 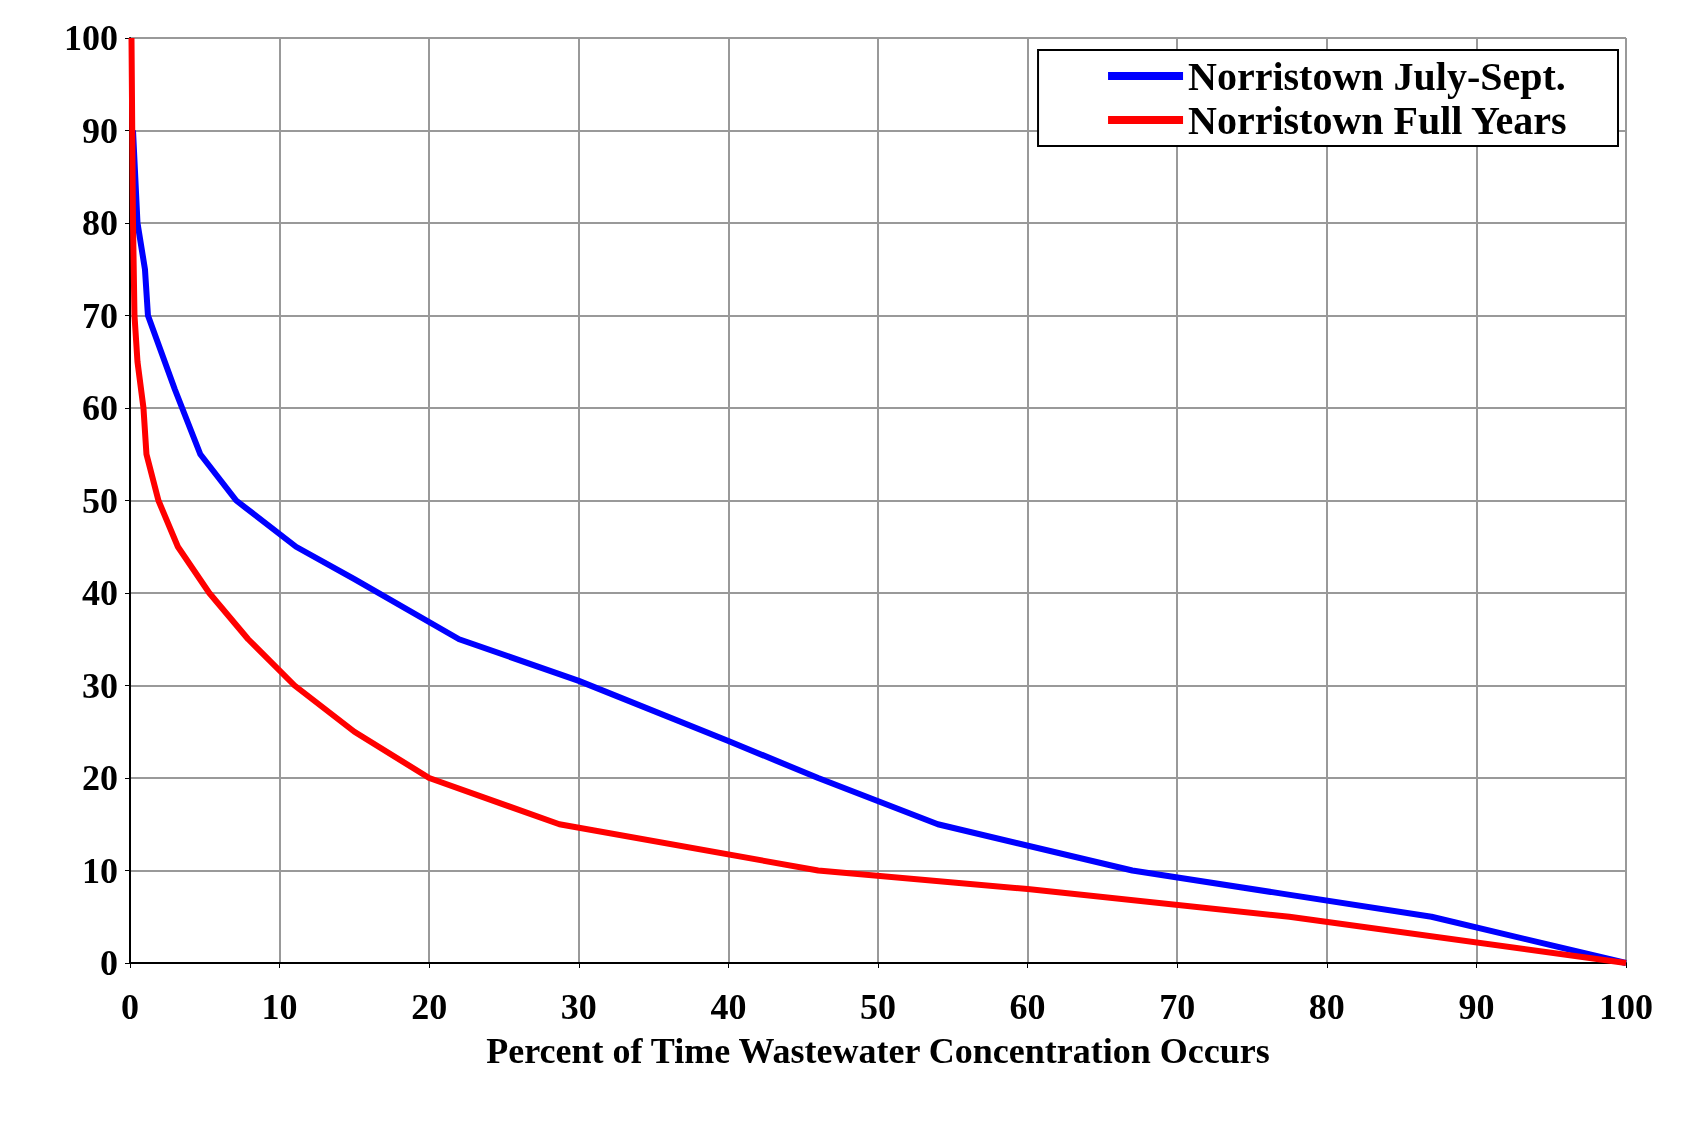 What do you see at coordinates (1326, 1007) in the screenshot?
I see `x-tick-label: 80` at bounding box center [1326, 1007].